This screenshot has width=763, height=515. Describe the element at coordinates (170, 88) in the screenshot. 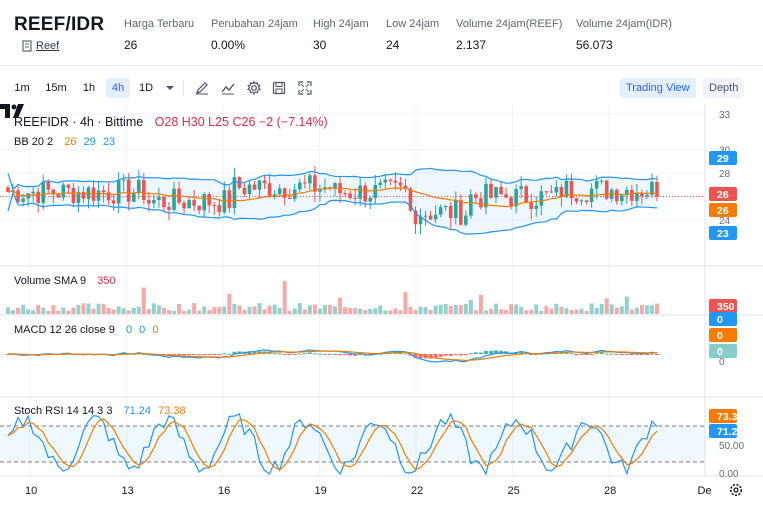

I see `chevron-down-icon` at that location.